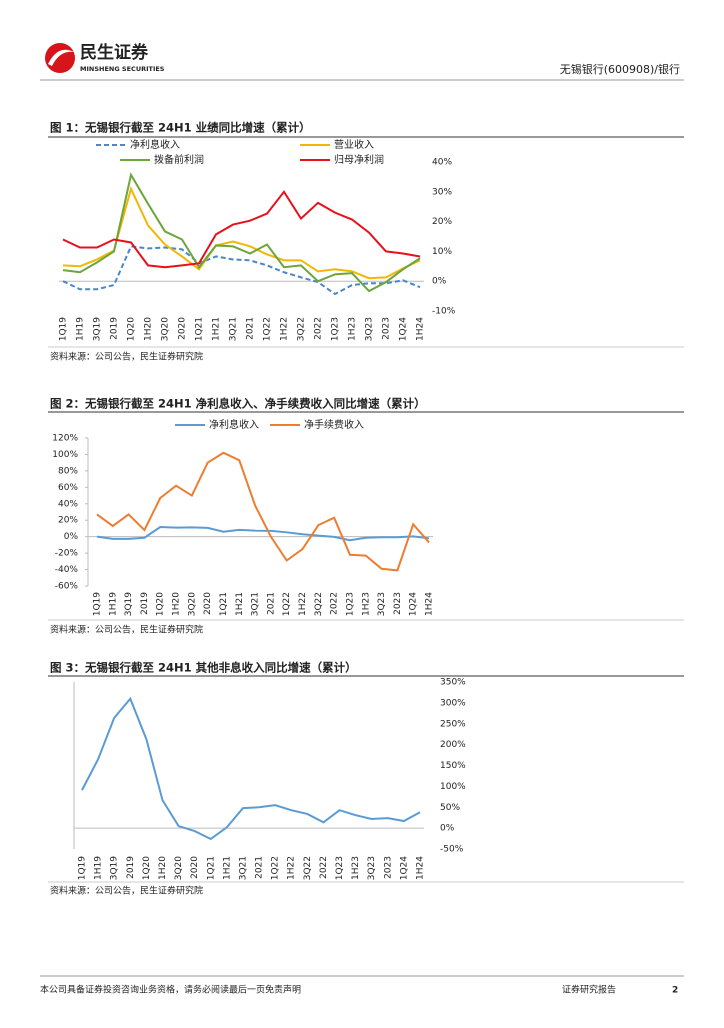 The height and width of the screenshot is (1028, 724). Describe the element at coordinates (354, 144) in the screenshot. I see `legend-label: 营业收入` at that location.